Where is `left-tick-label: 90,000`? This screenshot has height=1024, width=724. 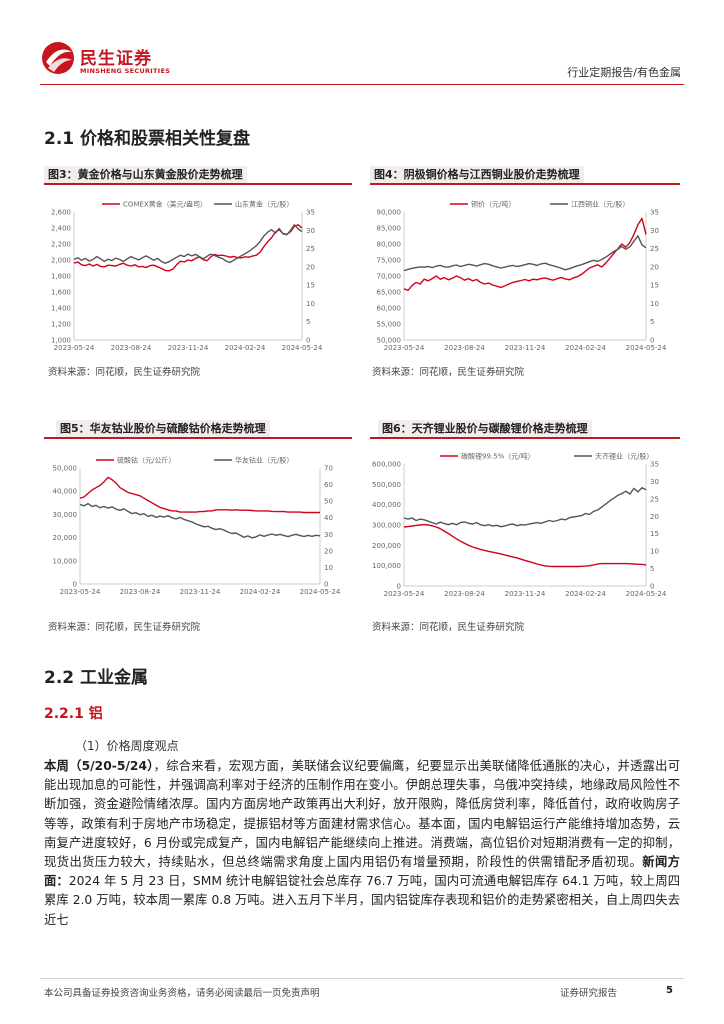 left-tick-label: 90,000 is located at coordinates (389, 213).